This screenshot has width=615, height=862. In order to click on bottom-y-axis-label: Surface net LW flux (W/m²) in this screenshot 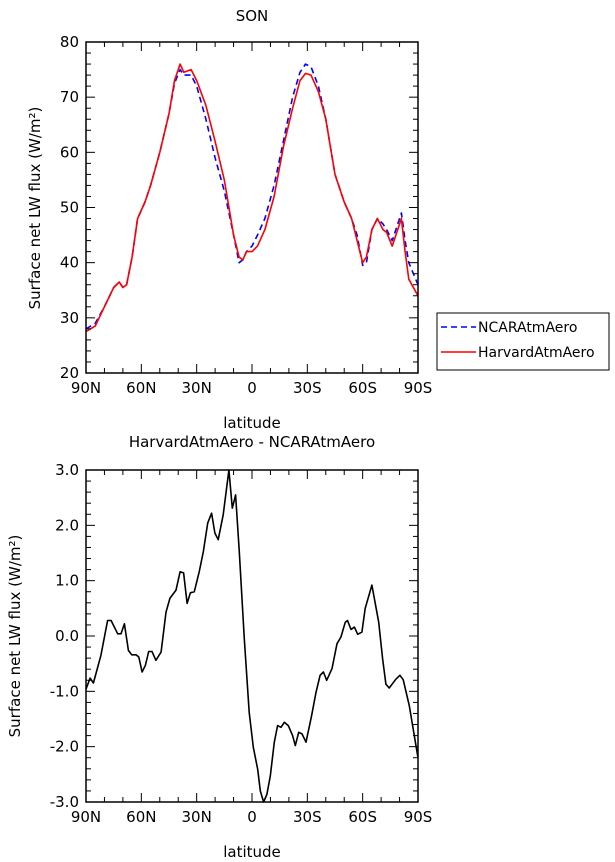, I will do `click(15, 636)`.